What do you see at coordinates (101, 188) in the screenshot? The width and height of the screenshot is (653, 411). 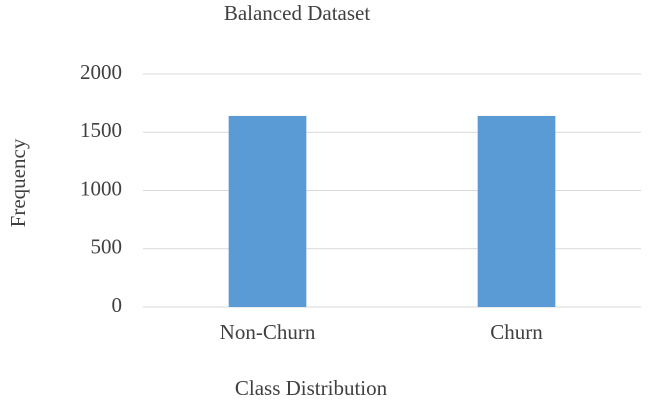 I see `y-tick-label: 1000` at bounding box center [101, 188].